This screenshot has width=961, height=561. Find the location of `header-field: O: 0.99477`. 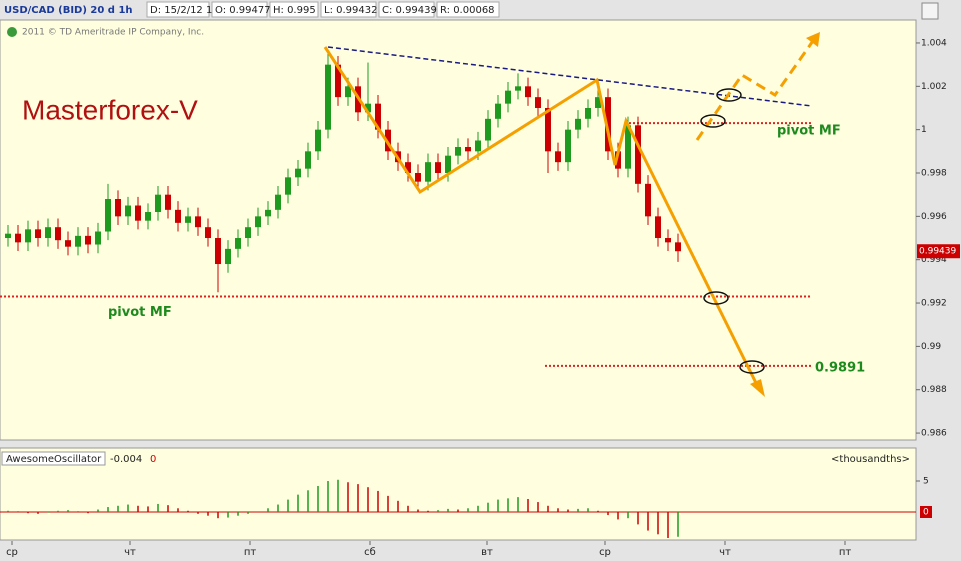

header-field: O: 0.99477 is located at coordinates (243, 10).